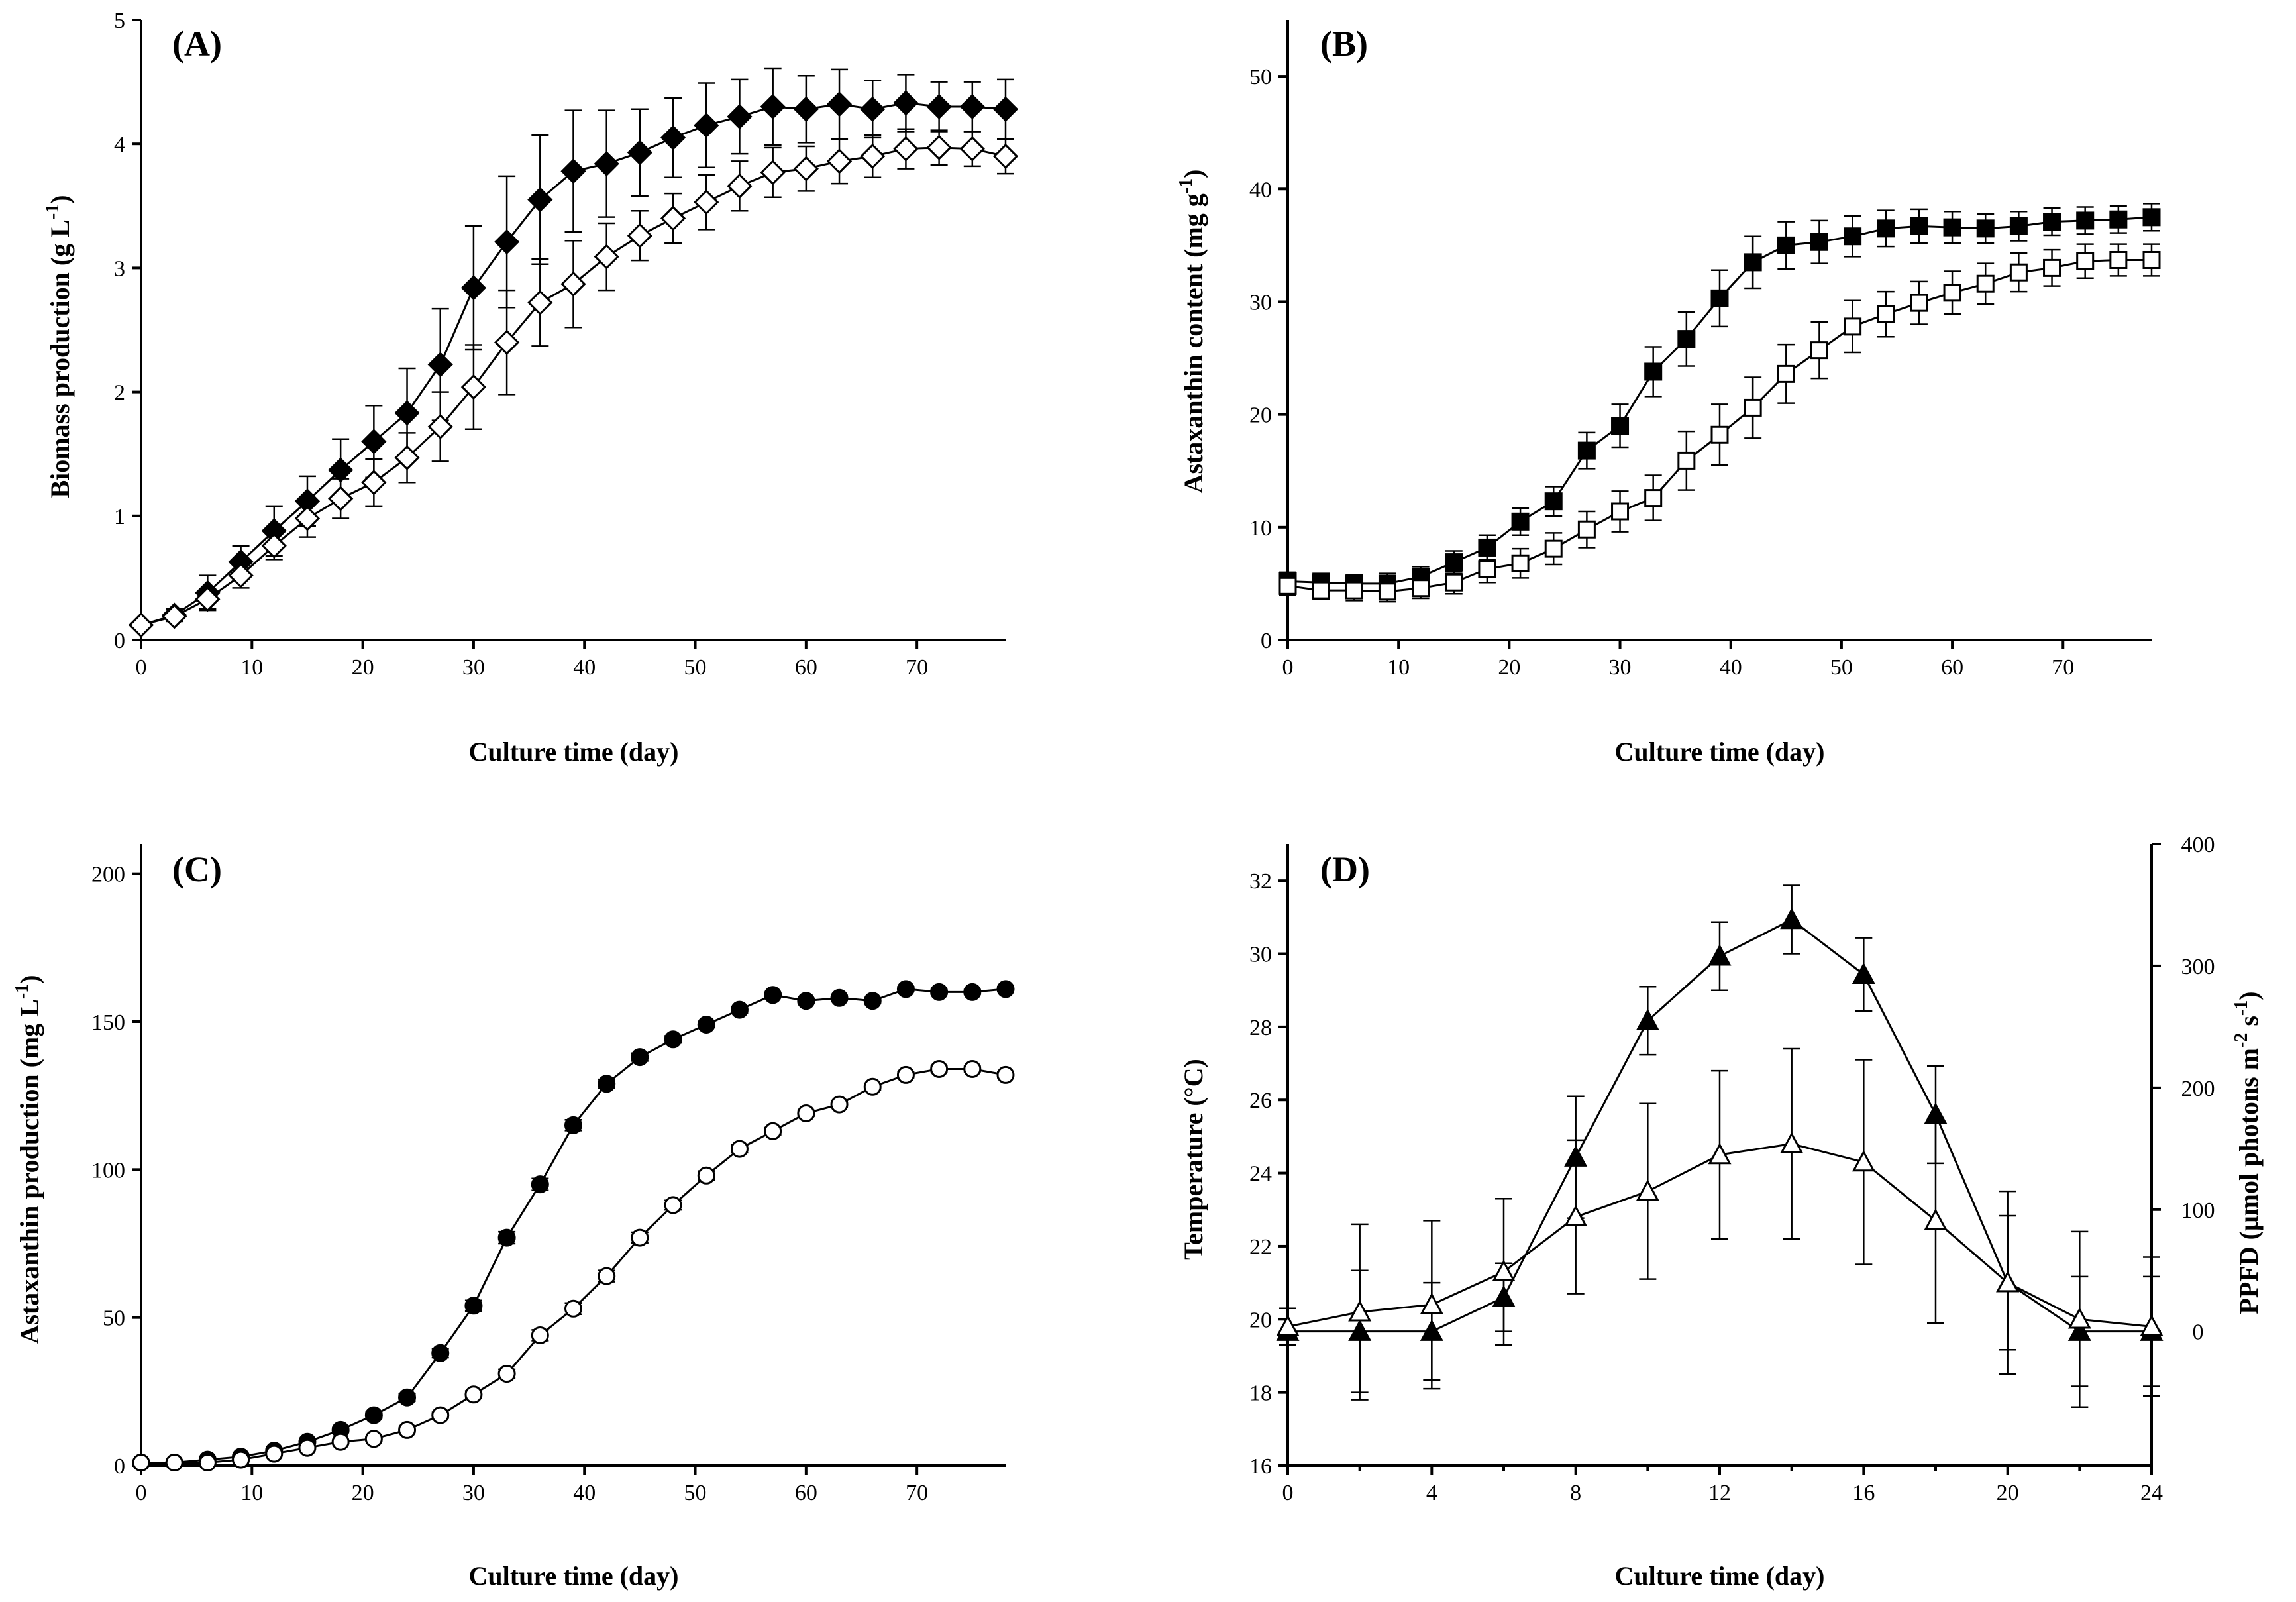 This screenshot has height=1602, width=2296. Describe the element at coordinates (119, 517) in the screenshot. I see `y-tick-label: 1` at that location.